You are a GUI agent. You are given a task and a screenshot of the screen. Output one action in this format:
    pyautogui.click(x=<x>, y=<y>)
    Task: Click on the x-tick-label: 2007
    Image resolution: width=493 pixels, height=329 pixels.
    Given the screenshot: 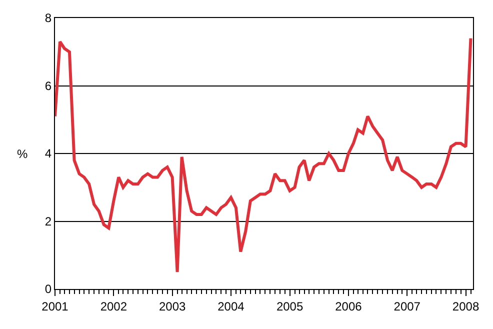 What is the action you would take?
    pyautogui.click(x=407, y=306)
    